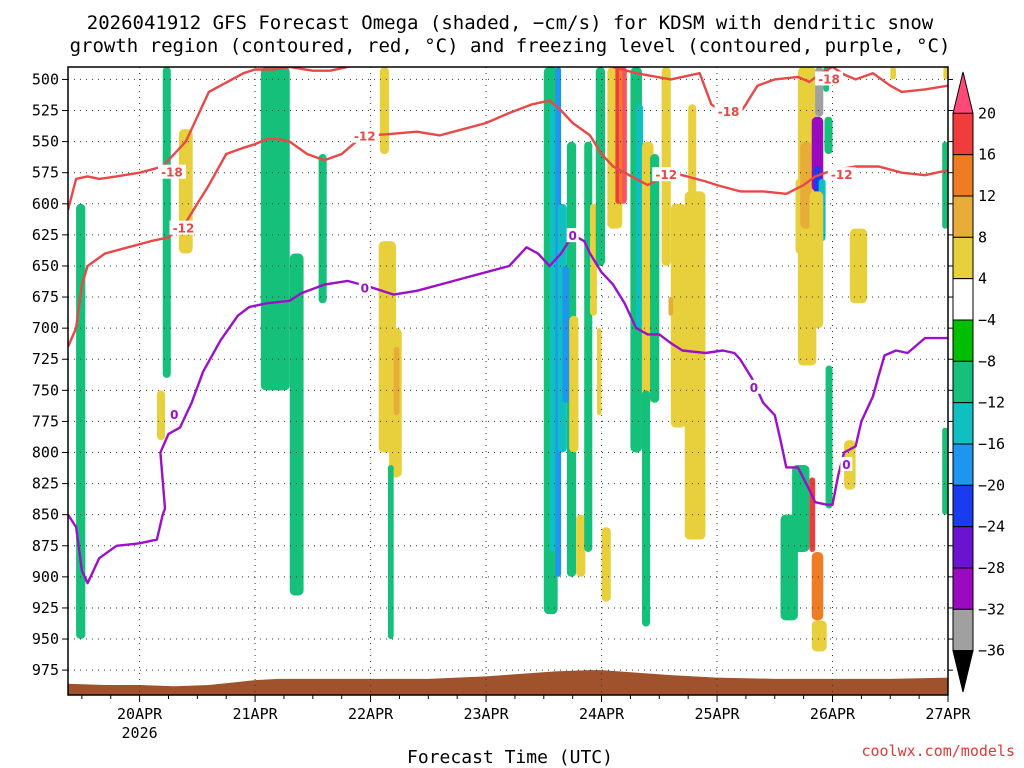 The width and height of the screenshot is (1024, 768). I want to click on y-tick-label: 925, so click(45, 608).